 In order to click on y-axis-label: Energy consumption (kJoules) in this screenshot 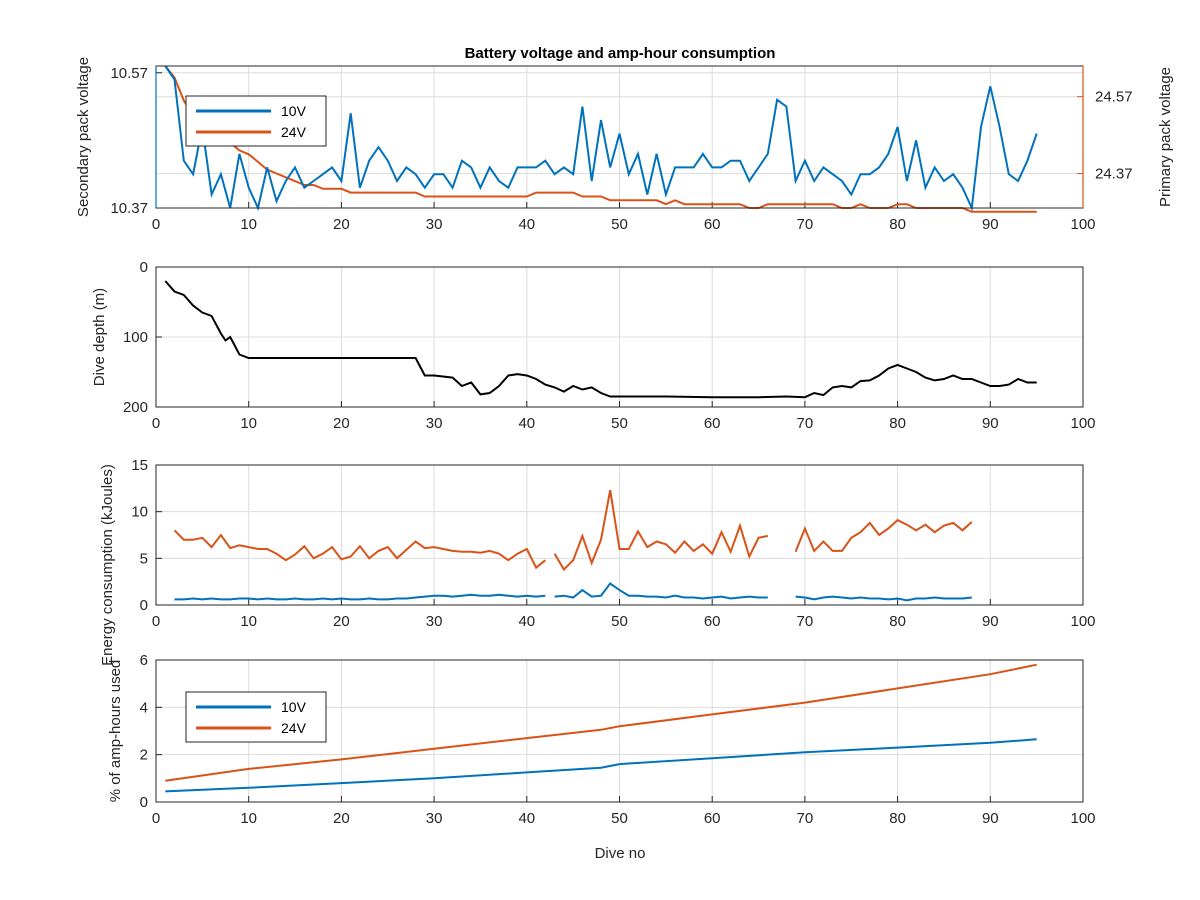, I will do `click(107, 565)`.